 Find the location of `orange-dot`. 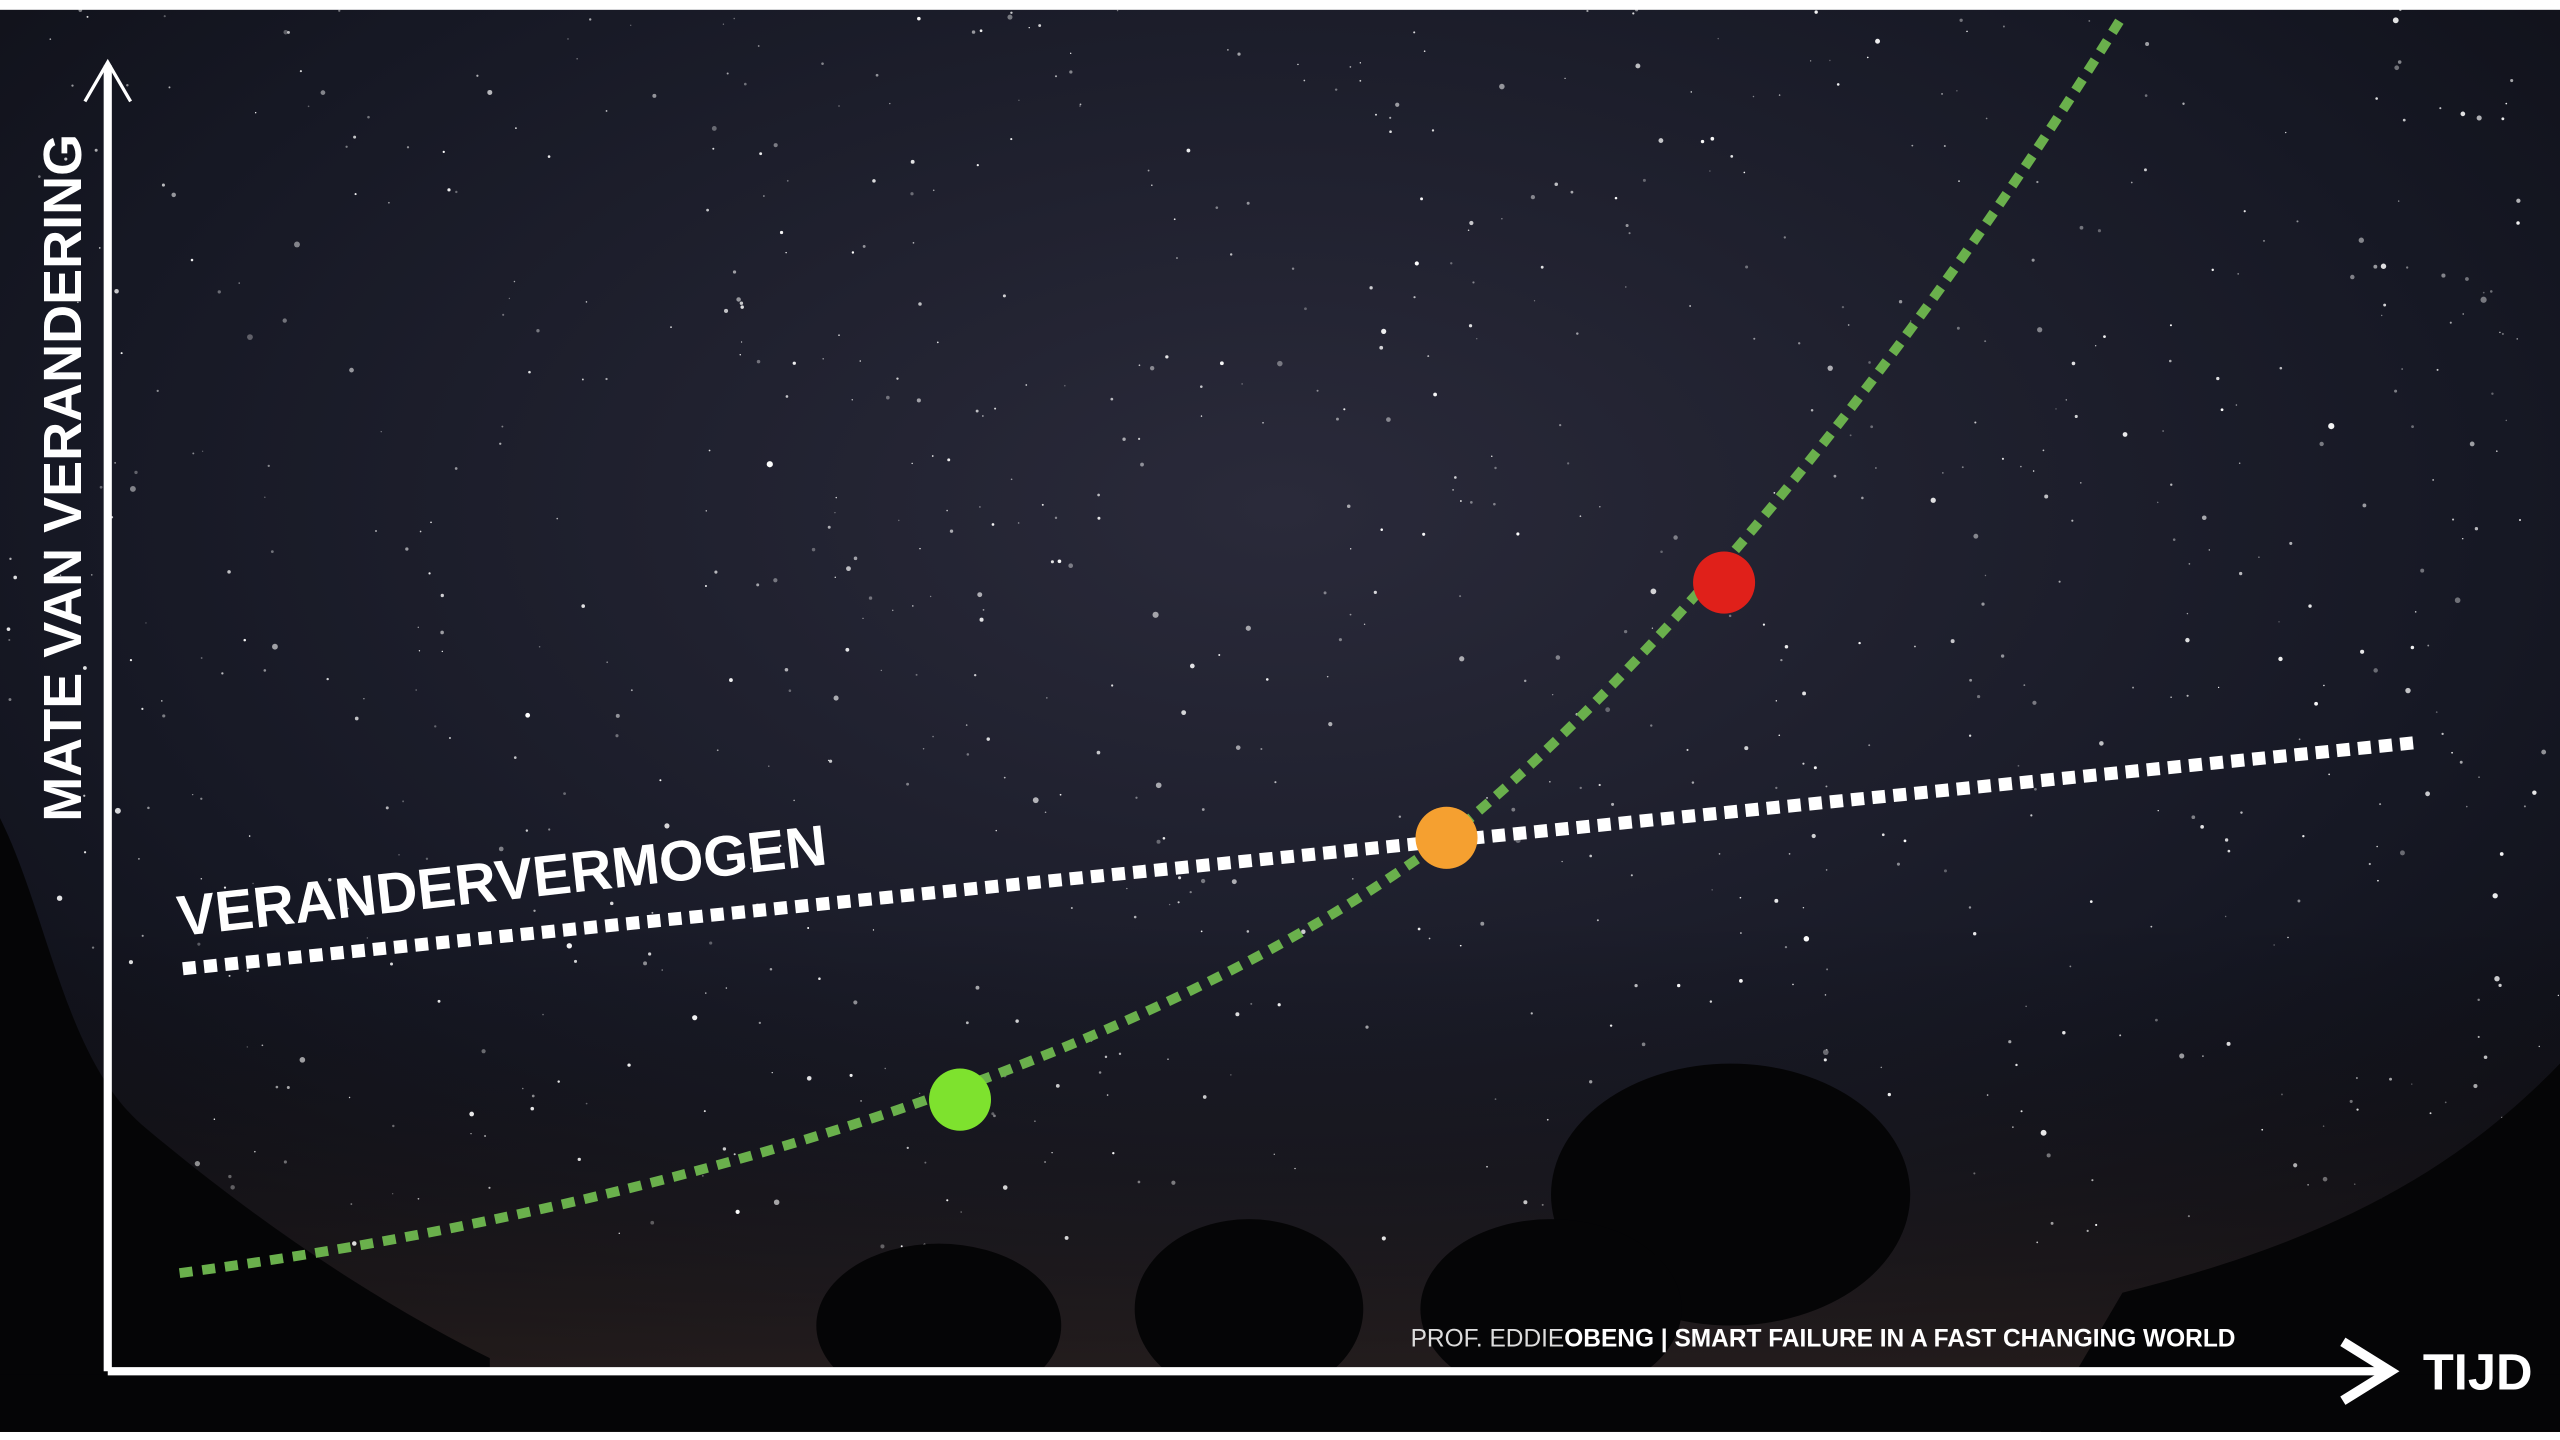

orange-dot is located at coordinates (1446, 837).